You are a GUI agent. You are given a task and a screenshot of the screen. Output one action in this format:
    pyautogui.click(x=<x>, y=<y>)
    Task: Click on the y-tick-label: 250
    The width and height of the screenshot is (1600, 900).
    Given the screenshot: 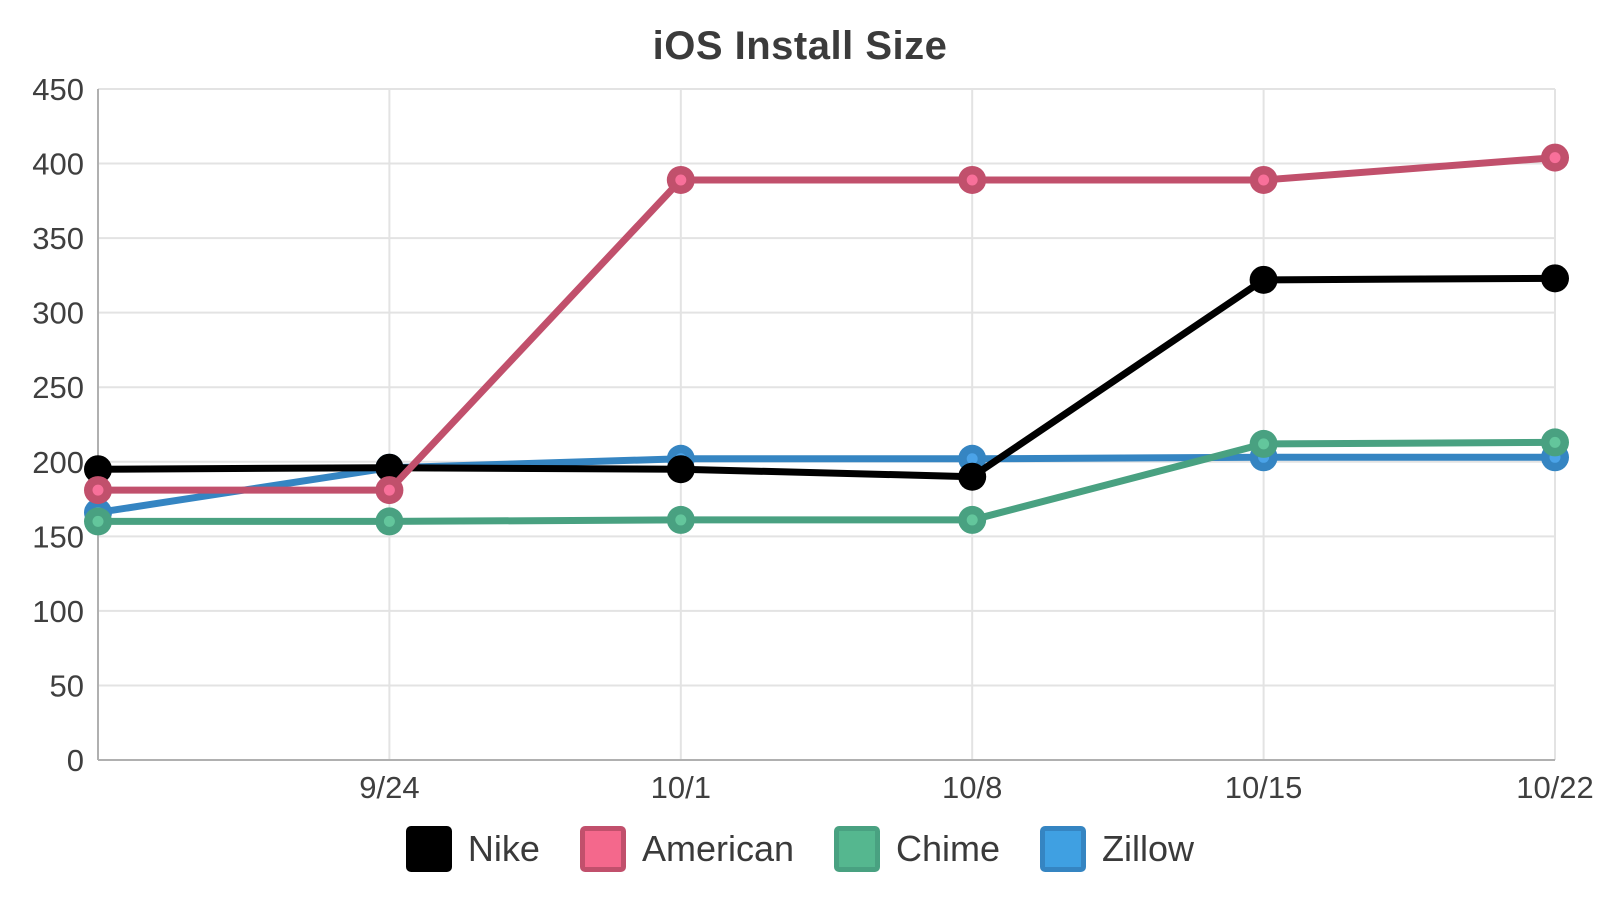 What is the action you would take?
    pyautogui.click(x=58, y=387)
    